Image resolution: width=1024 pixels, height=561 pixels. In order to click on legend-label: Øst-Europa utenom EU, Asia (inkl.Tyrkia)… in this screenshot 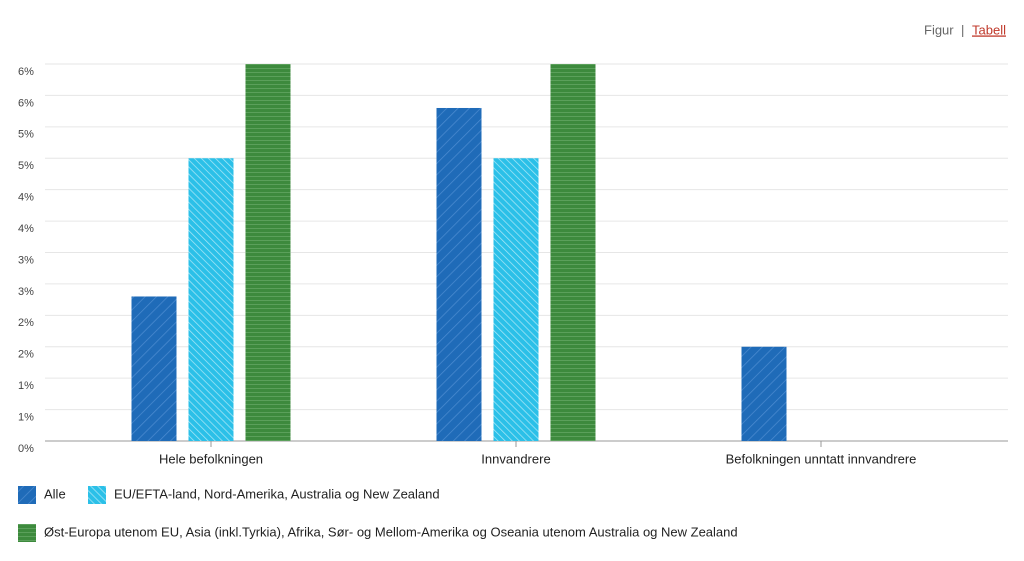, I will do `click(391, 531)`.